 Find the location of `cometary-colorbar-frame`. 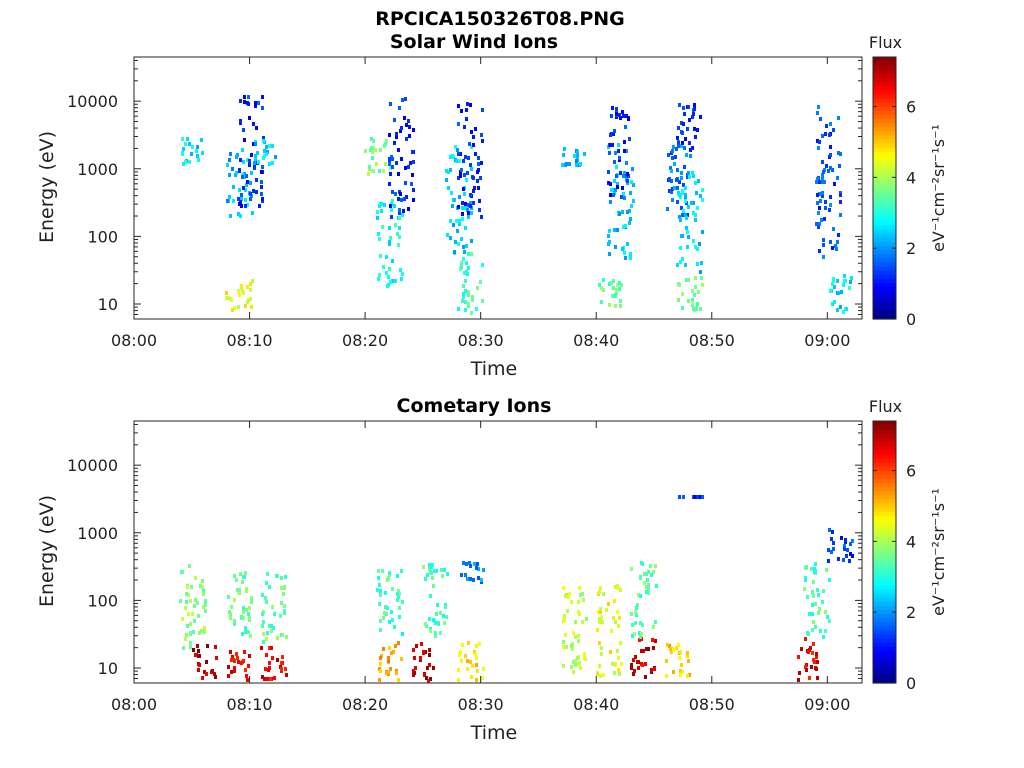

cometary-colorbar-frame is located at coordinates (884, 552).